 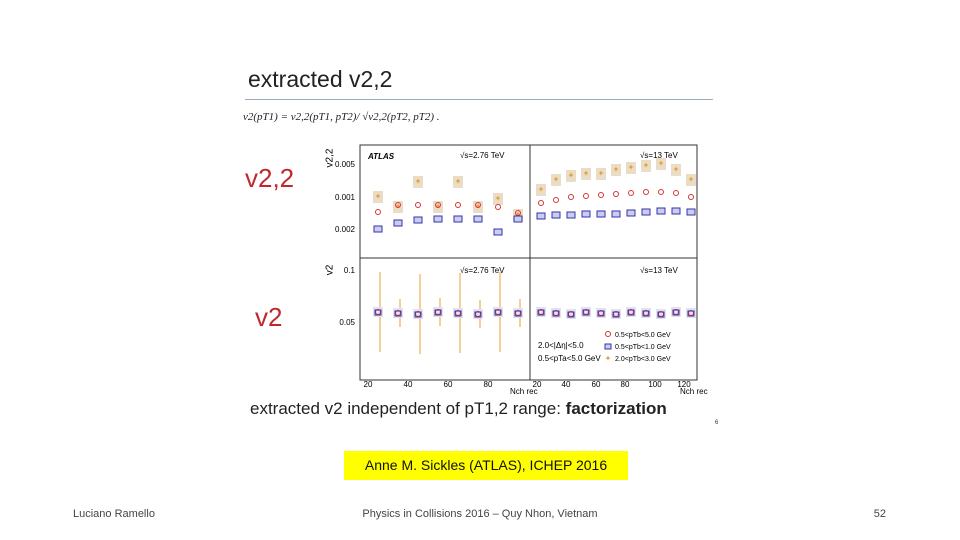 What do you see at coordinates (643, 335) in the screenshot?
I see `legend-label: 0.5<pTb<5.0 GeV` at bounding box center [643, 335].